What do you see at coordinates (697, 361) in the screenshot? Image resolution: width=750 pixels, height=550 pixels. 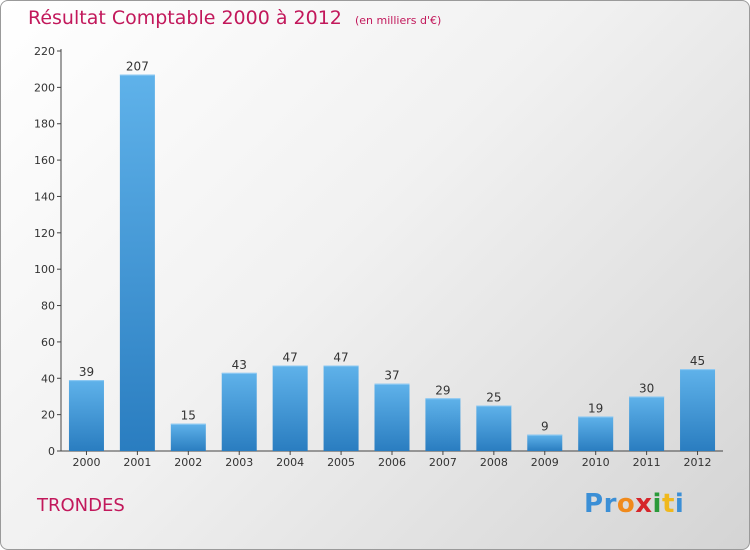 I see `bar-value-label: 45` at bounding box center [697, 361].